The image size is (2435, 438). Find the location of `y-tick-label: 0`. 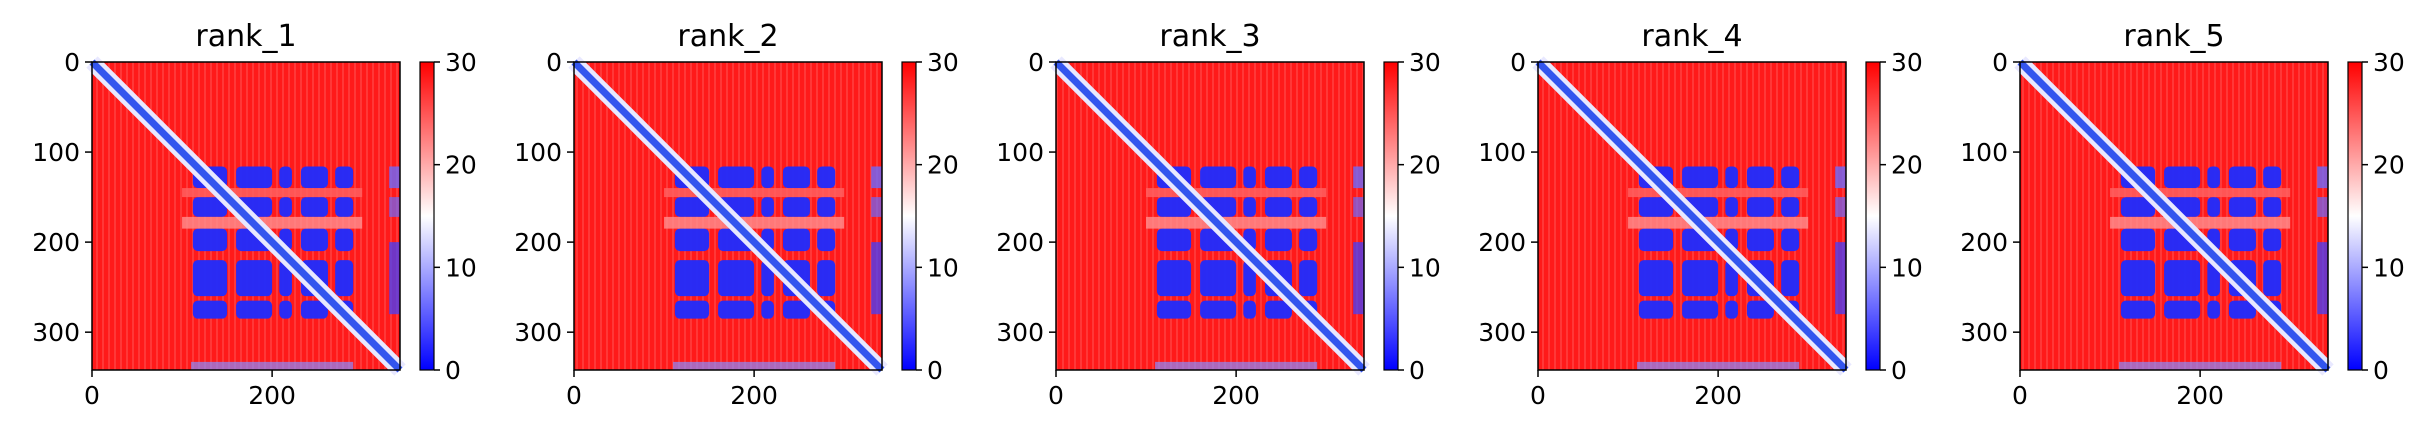

y-tick-label: 0 is located at coordinates (554, 62).